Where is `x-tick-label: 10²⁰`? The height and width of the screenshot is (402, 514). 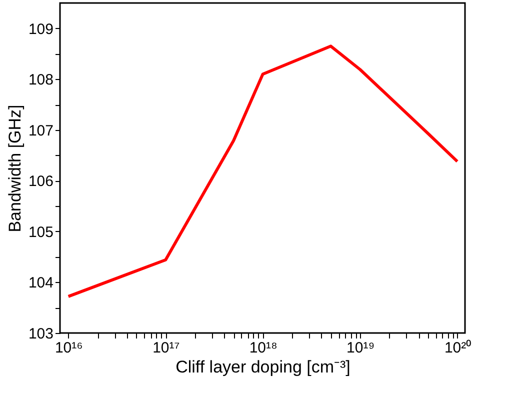
x-tick-label: 10²⁰ is located at coordinates (458, 348).